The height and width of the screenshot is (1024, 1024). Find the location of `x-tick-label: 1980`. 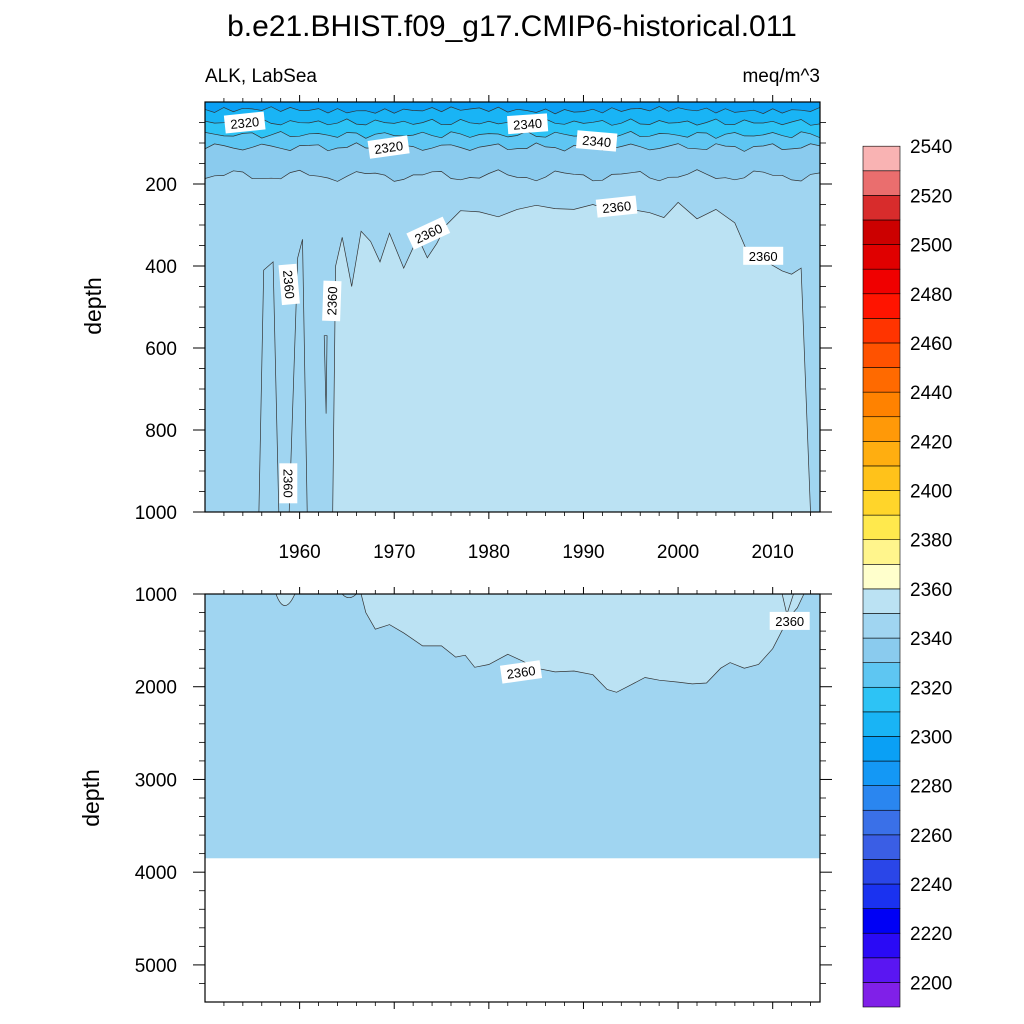

x-tick-label: 1980 is located at coordinates (489, 552).